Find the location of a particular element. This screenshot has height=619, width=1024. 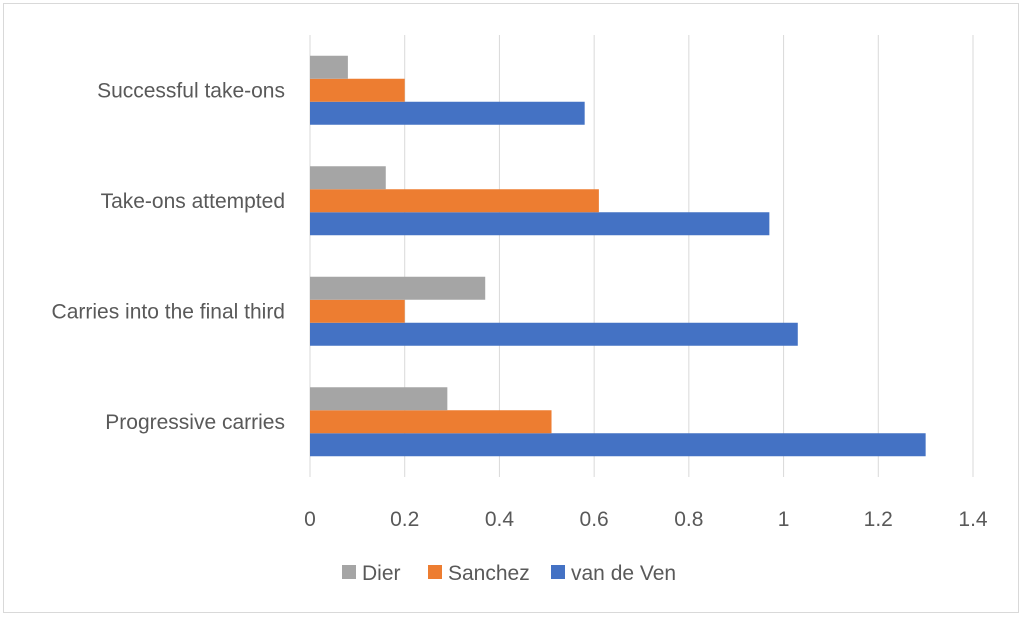

legend: Dier Sanchez van de Ven is located at coordinates (509, 573).